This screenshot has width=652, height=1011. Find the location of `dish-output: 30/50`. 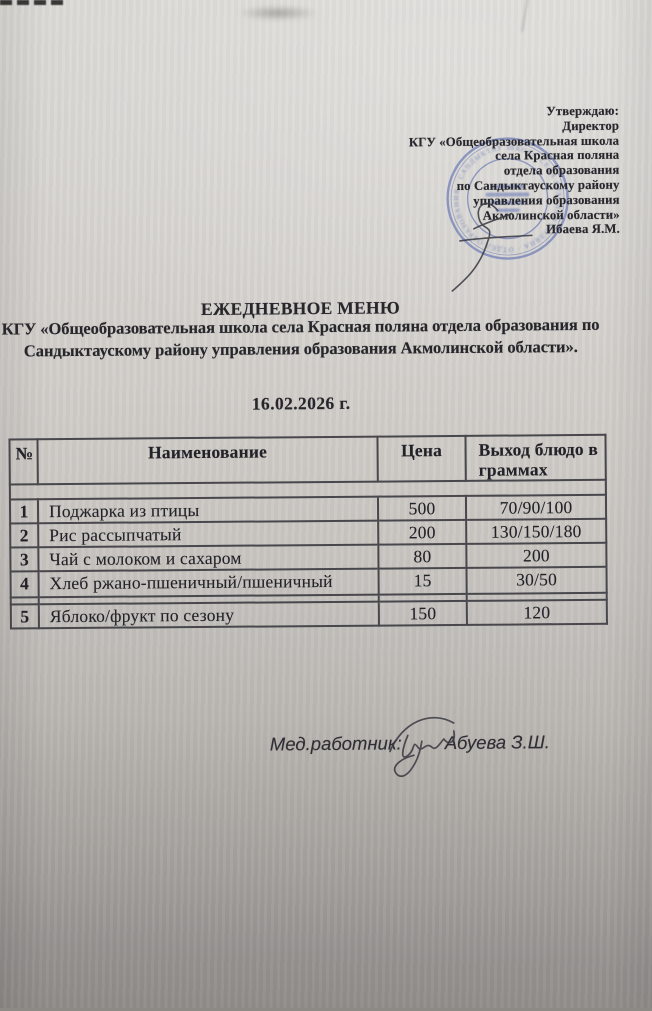

dish-output: 30/50 is located at coordinates (536, 580).